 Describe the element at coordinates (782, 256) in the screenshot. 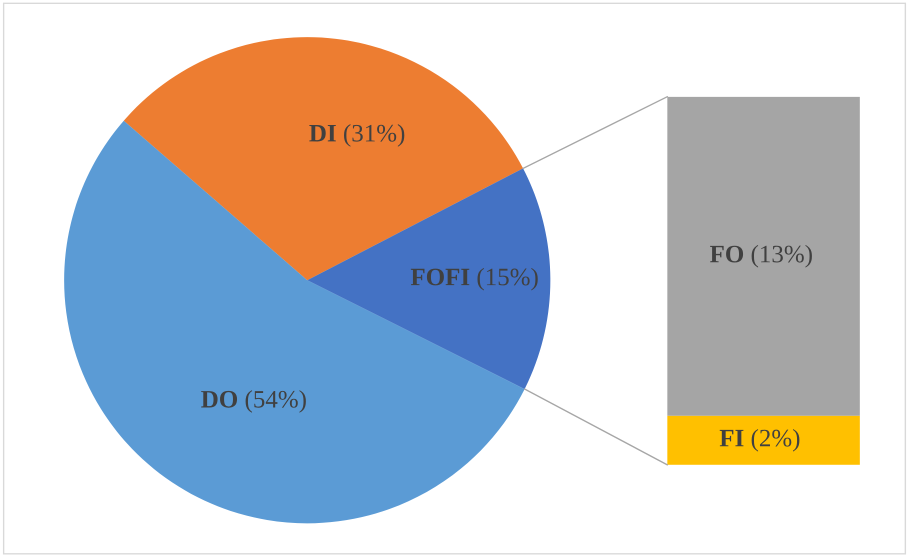

I see `data-label: (13%)` at that location.